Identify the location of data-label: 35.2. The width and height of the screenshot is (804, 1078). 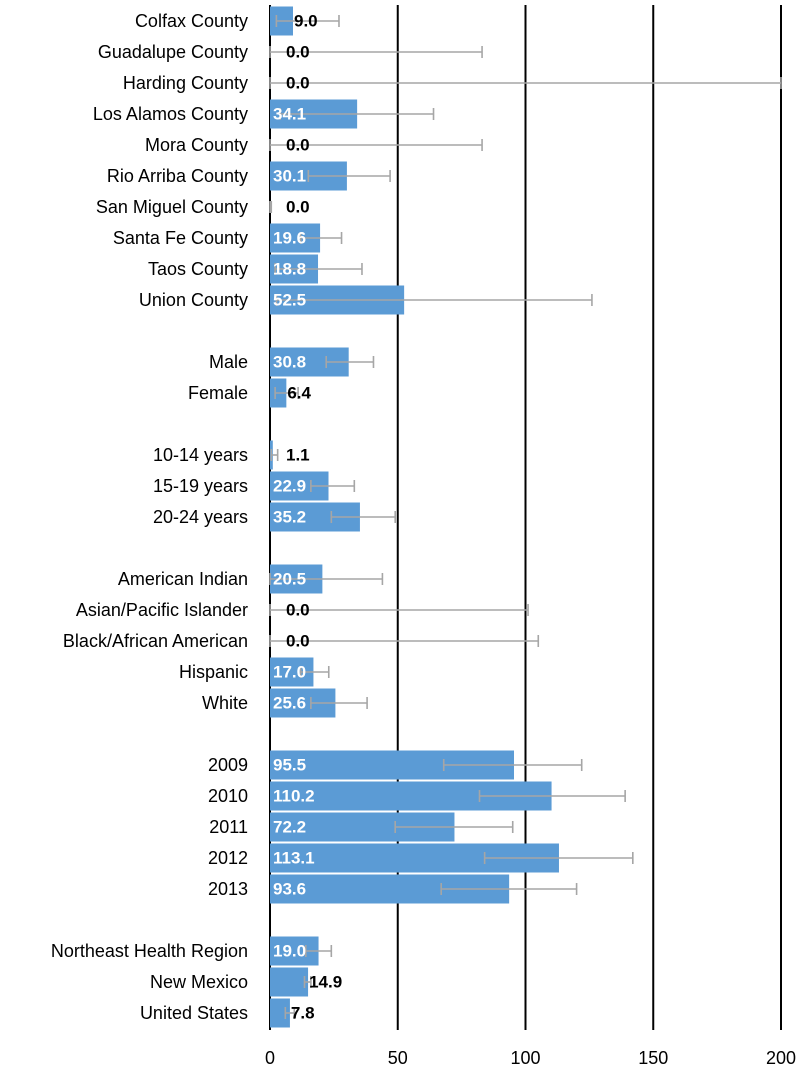
(289, 516).